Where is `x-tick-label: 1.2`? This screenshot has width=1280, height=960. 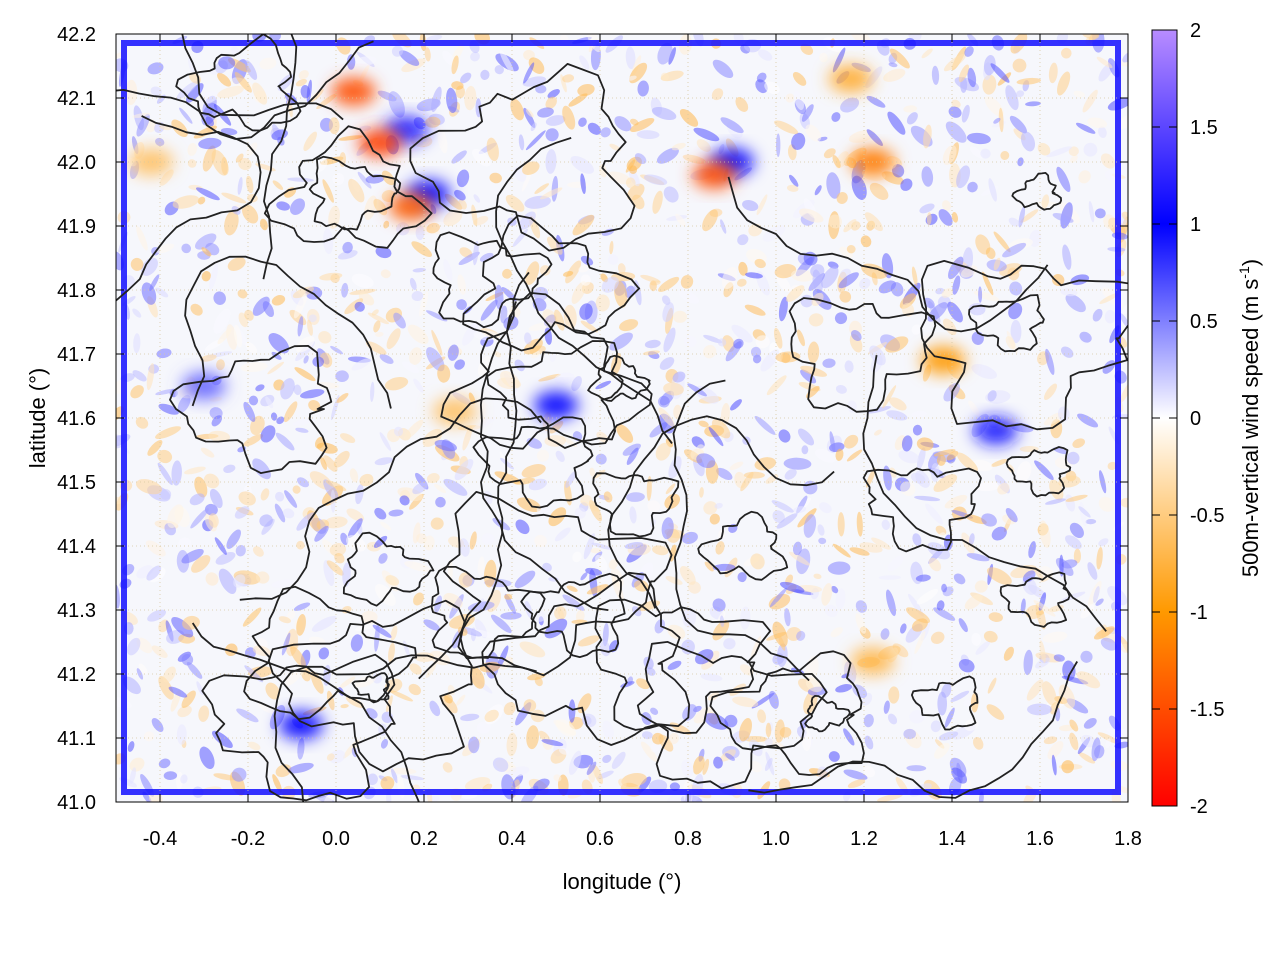 x-tick-label: 1.2 is located at coordinates (864, 839).